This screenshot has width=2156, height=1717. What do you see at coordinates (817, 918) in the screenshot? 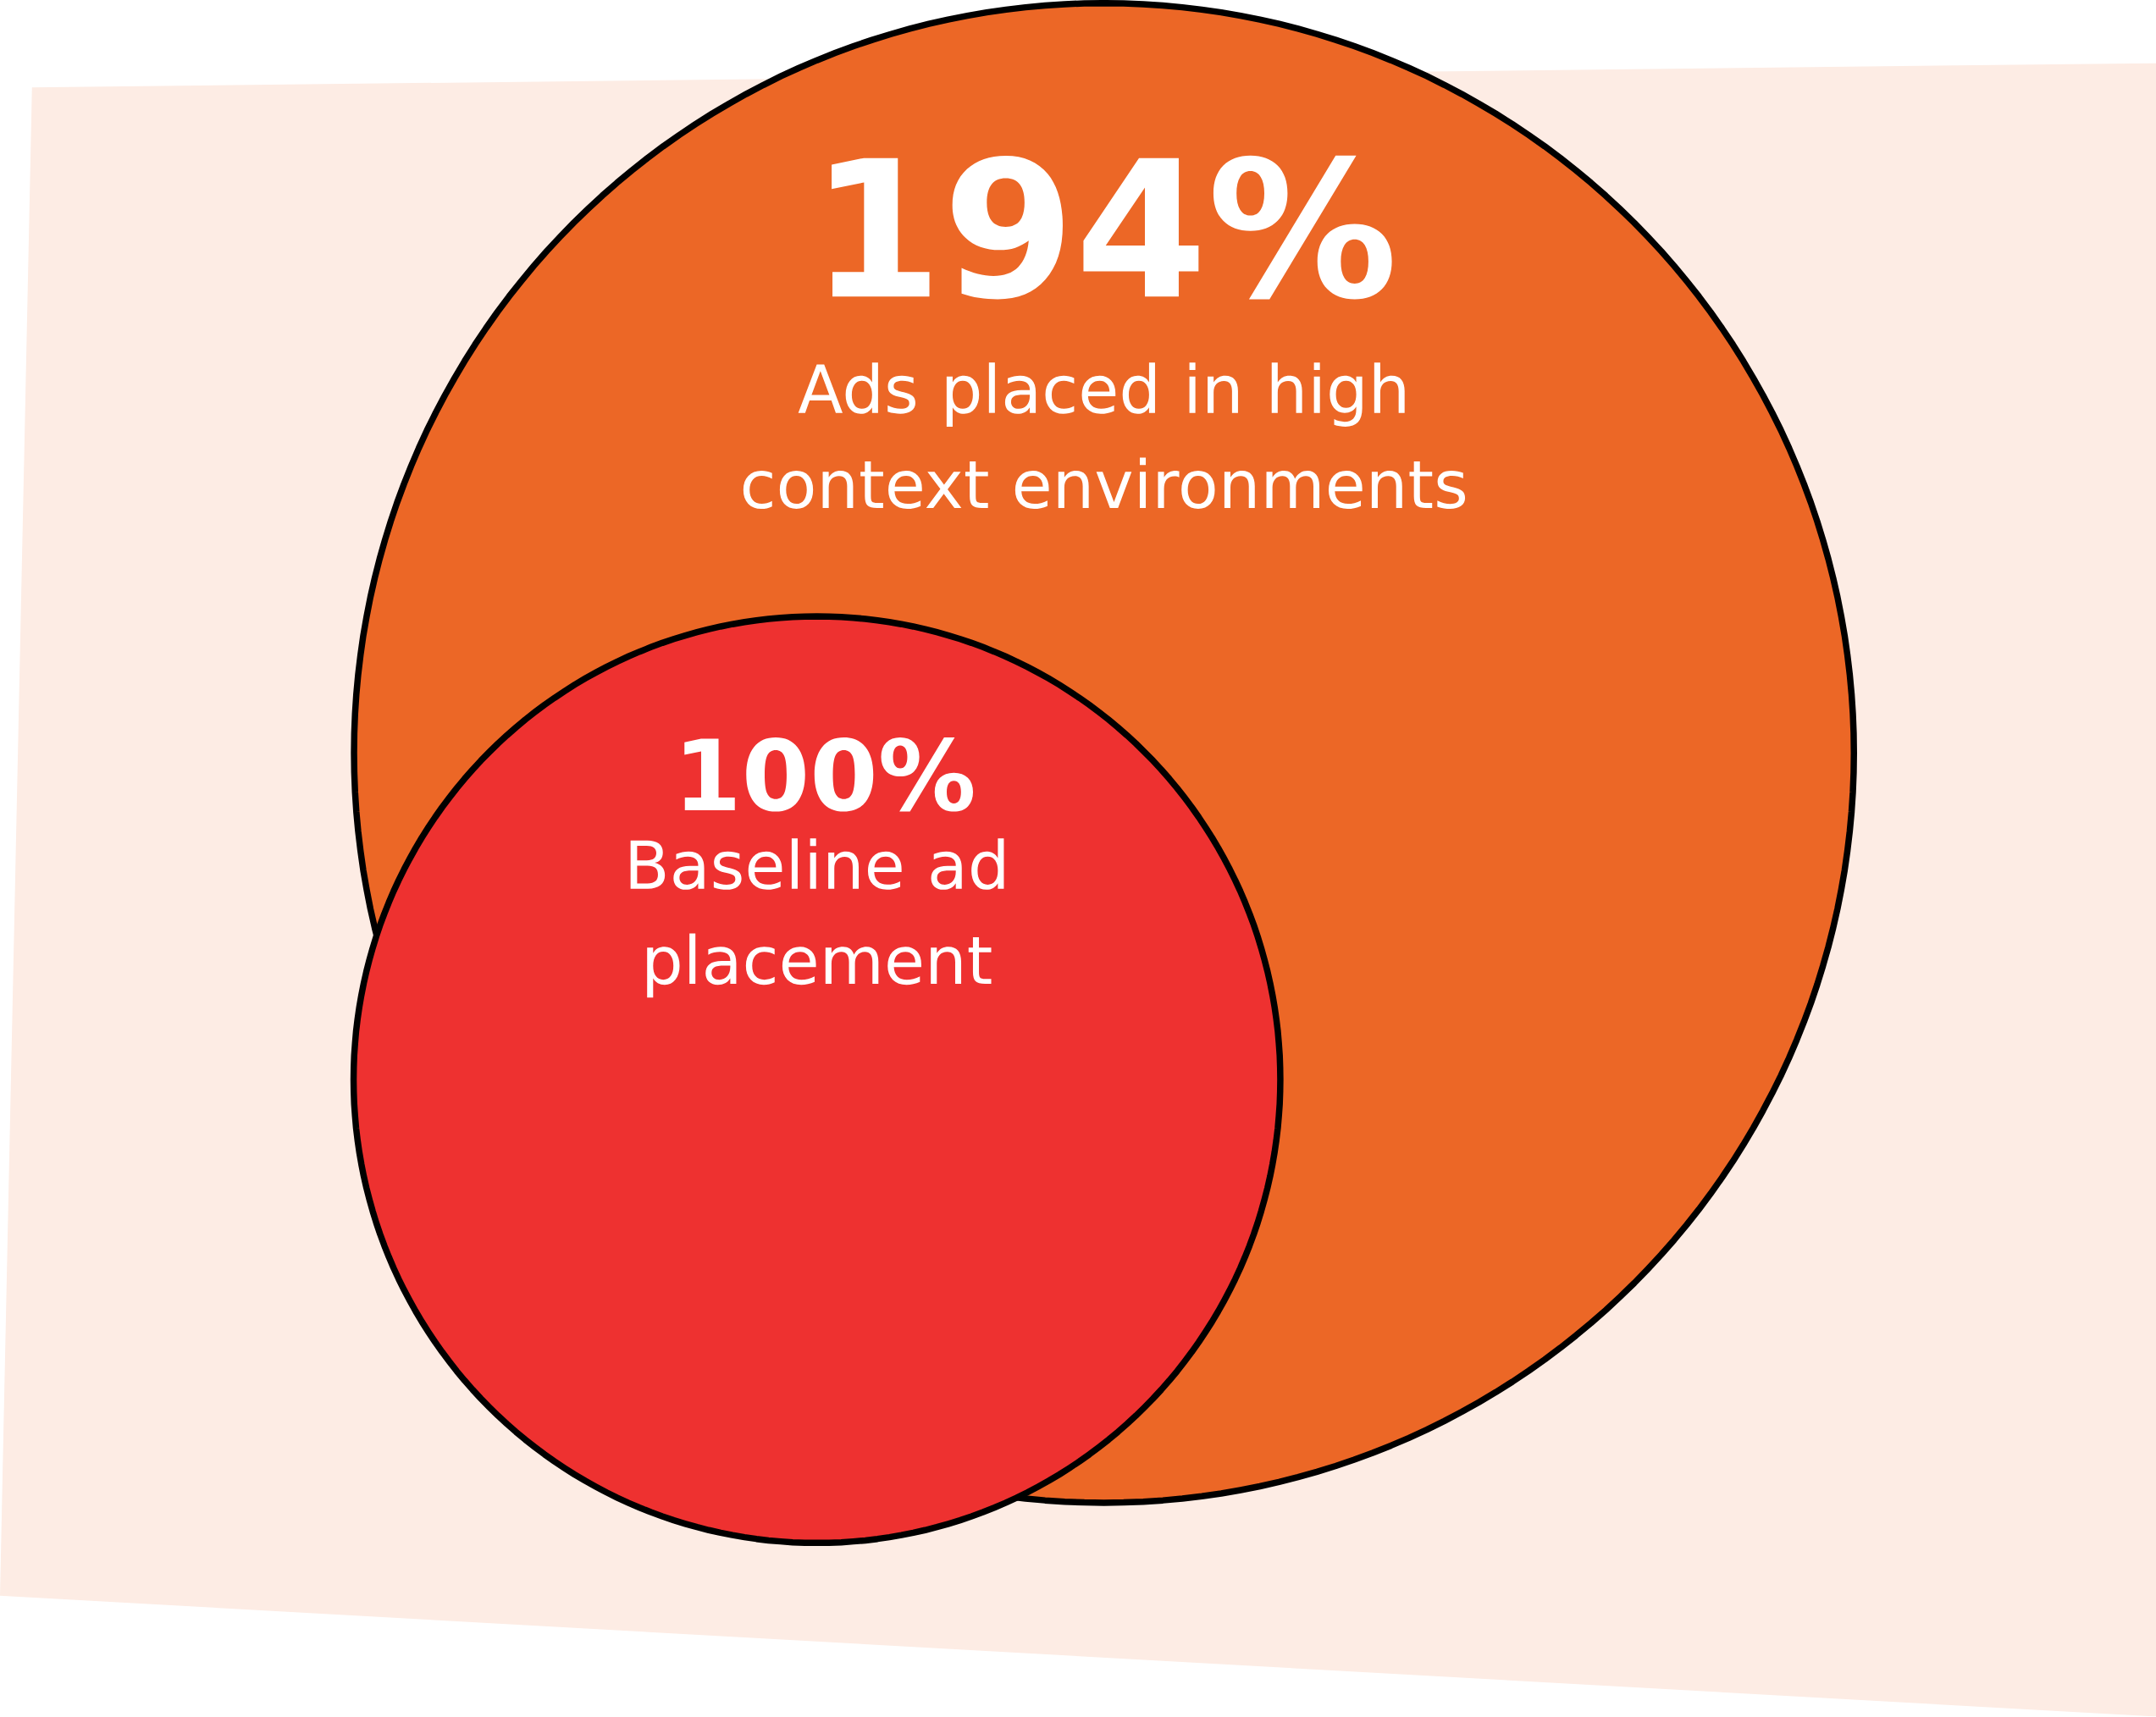
I see `category-label: Baseline ad placement` at bounding box center [817, 918].